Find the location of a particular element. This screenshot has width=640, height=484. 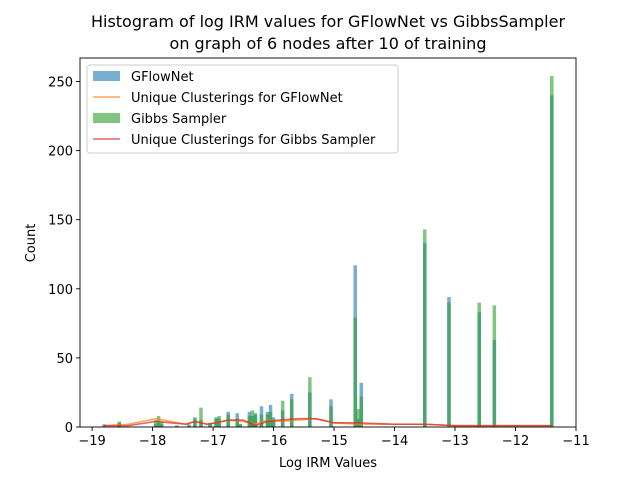

x-tick-label-0: −19 is located at coordinates (91, 441).